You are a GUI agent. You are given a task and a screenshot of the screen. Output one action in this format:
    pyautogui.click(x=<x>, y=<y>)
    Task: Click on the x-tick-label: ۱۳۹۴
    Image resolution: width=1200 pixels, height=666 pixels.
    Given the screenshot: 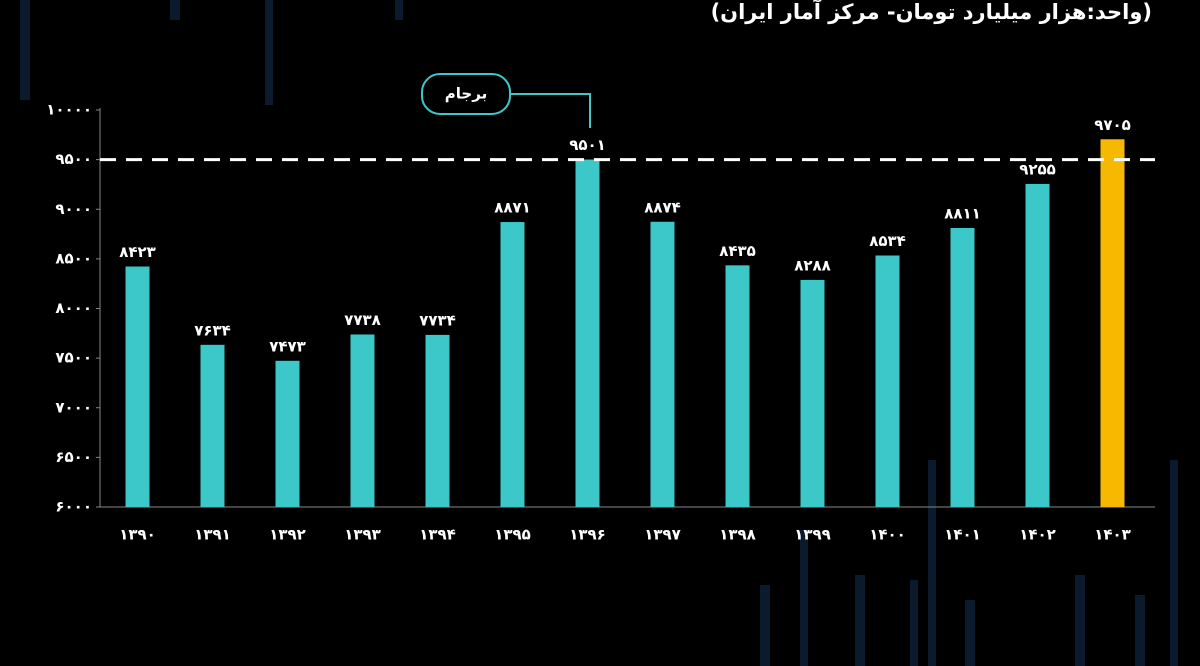 What is the action you would take?
    pyautogui.click(x=437, y=535)
    